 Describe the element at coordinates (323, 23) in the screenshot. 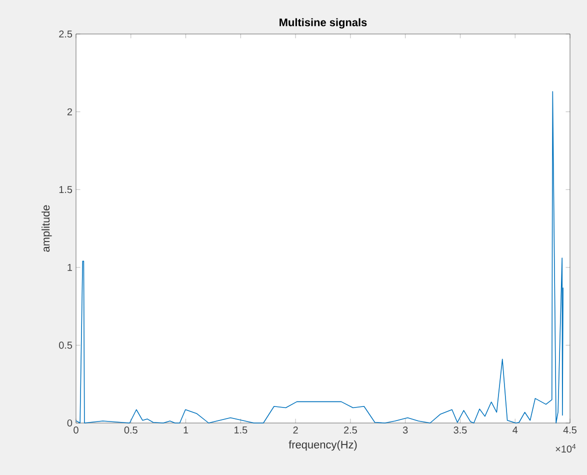

I see `chart-title: Multisine signals` at that location.